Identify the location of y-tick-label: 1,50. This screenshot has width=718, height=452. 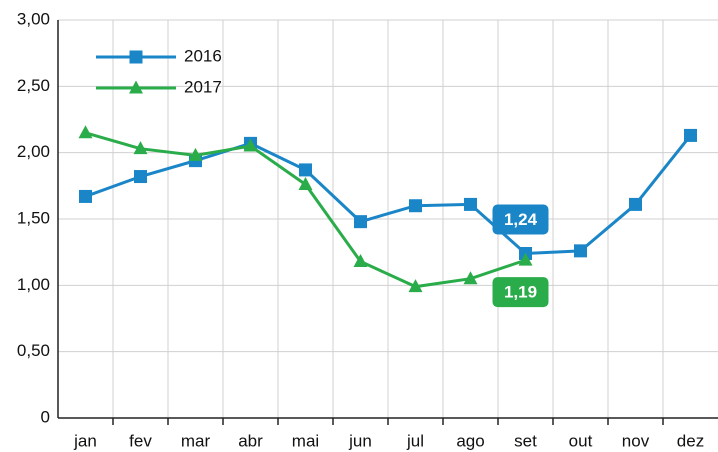
(33, 217).